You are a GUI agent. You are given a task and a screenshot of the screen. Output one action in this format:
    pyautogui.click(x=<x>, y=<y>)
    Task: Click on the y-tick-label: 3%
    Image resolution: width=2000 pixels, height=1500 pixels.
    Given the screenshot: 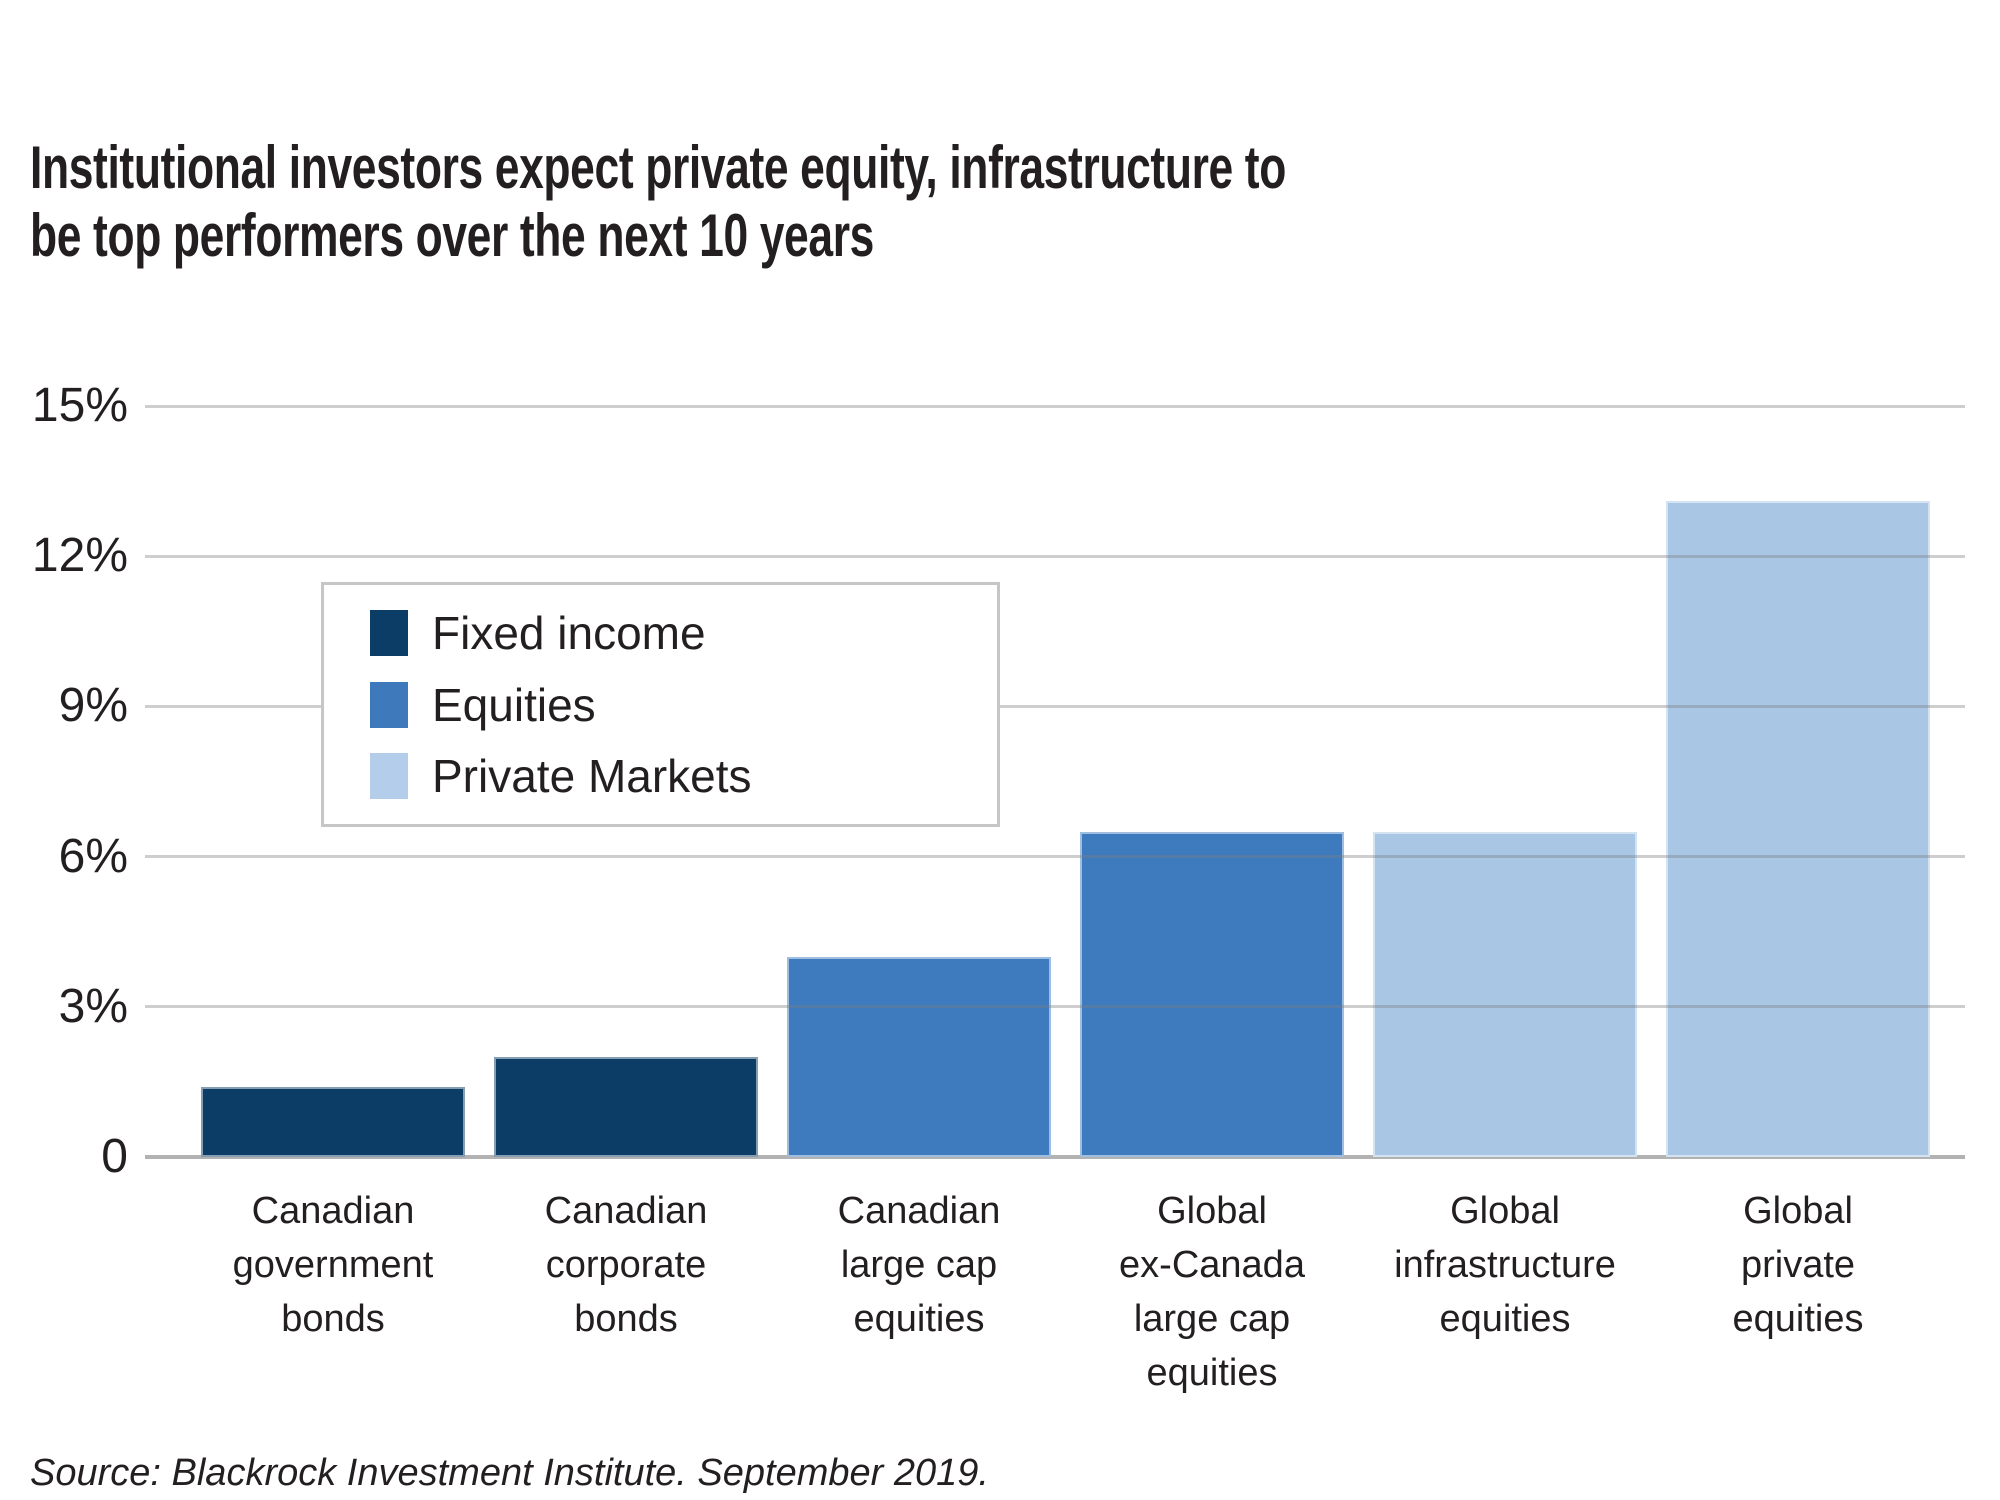 What is the action you would take?
    pyautogui.click(x=93, y=1006)
    